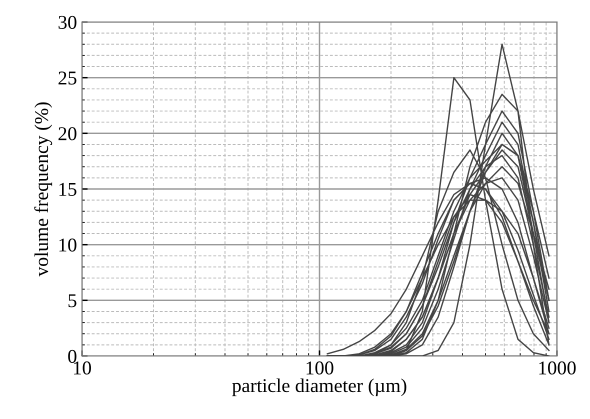 This screenshot has width=590, height=419. Describe the element at coordinates (72, 356) in the screenshot. I see `y-tick-label: 0` at that location.